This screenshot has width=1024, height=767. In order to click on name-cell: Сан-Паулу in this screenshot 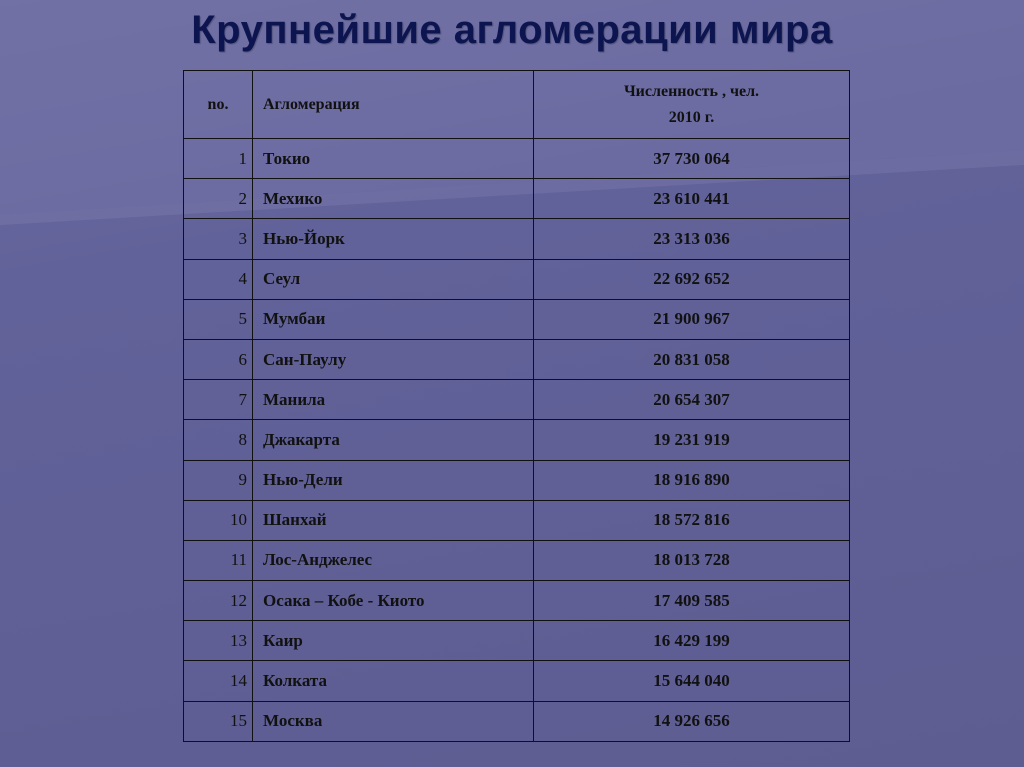, I will do `click(393, 359)`.